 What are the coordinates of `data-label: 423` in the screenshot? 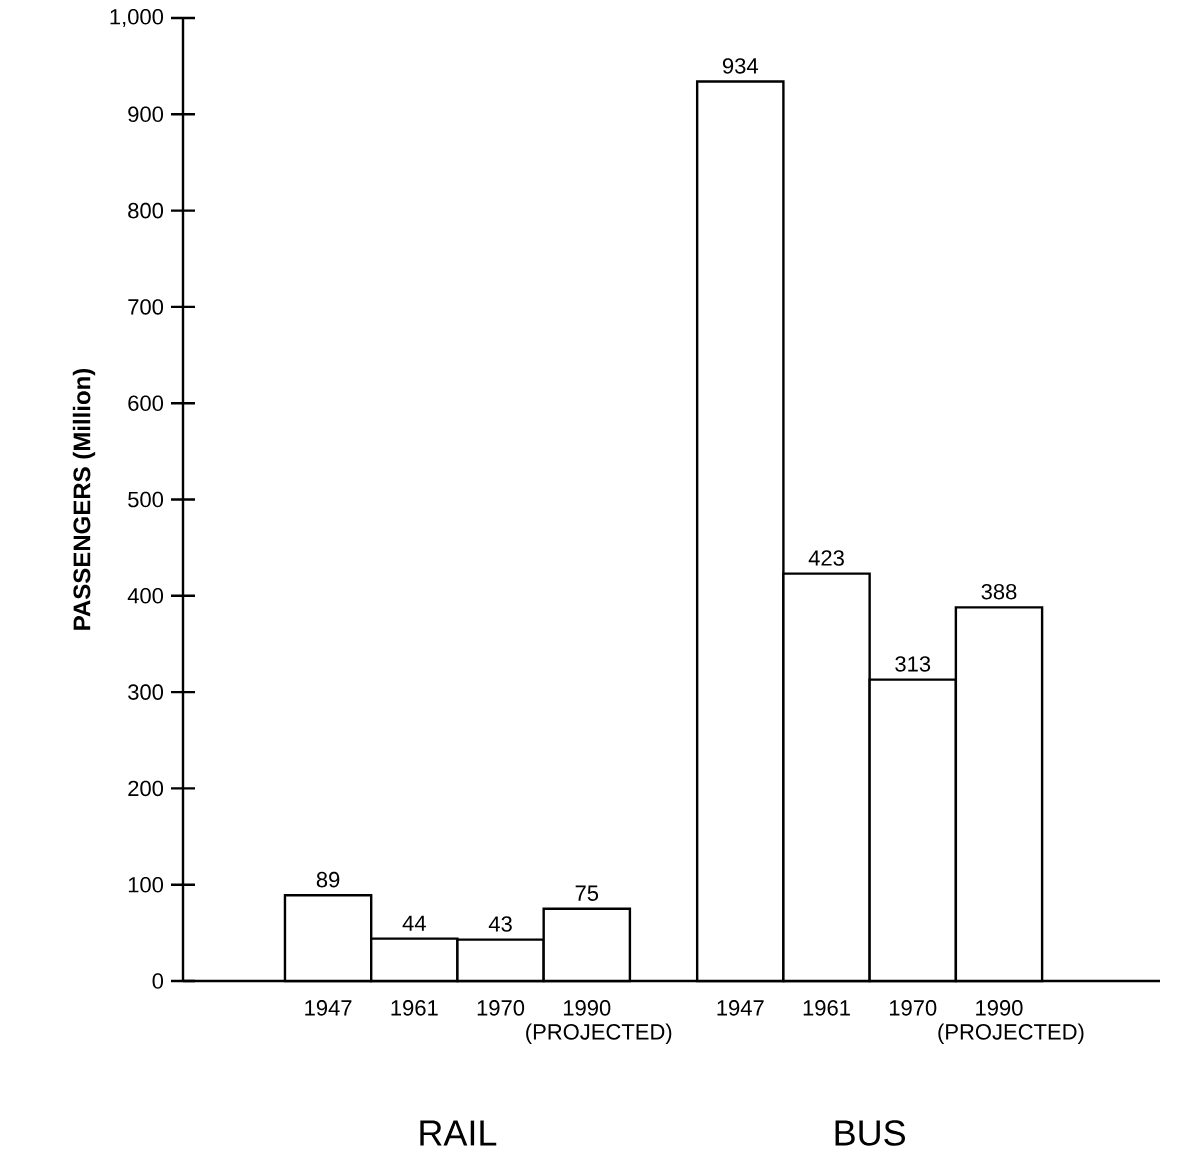 It's located at (826, 558).